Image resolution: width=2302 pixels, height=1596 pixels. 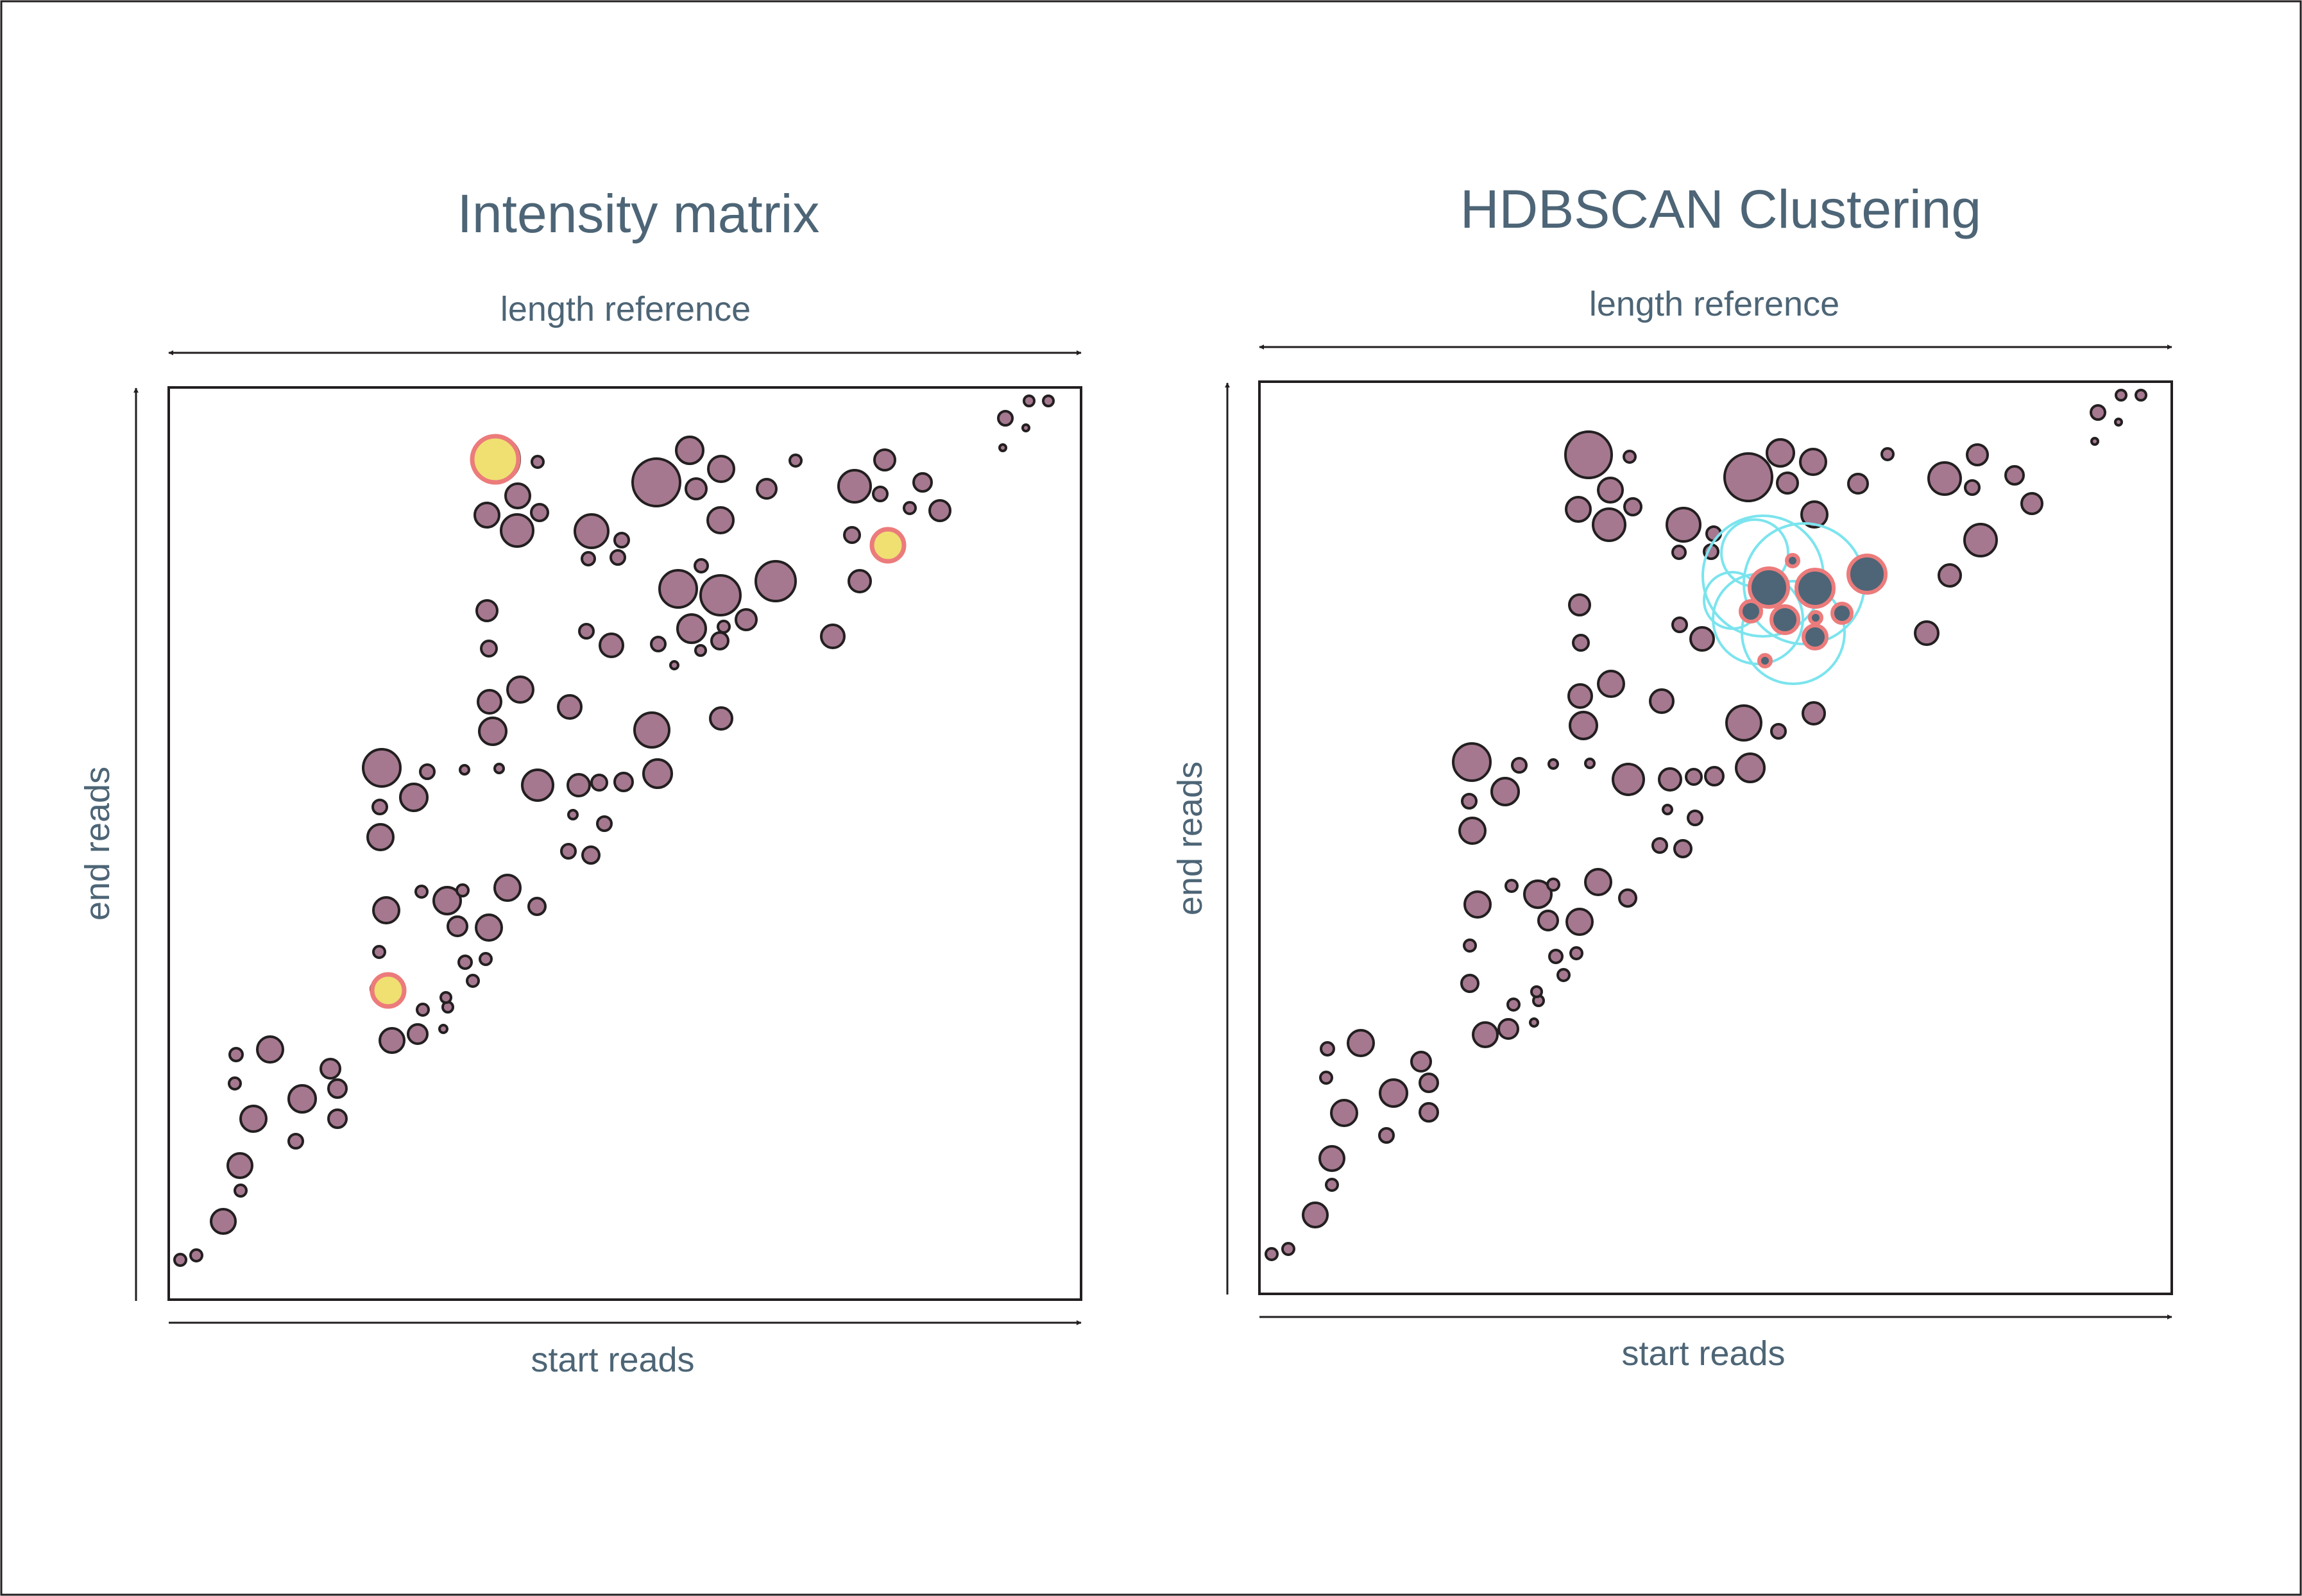 I want to click on neighbourhood-ring, so click(x=1793, y=632).